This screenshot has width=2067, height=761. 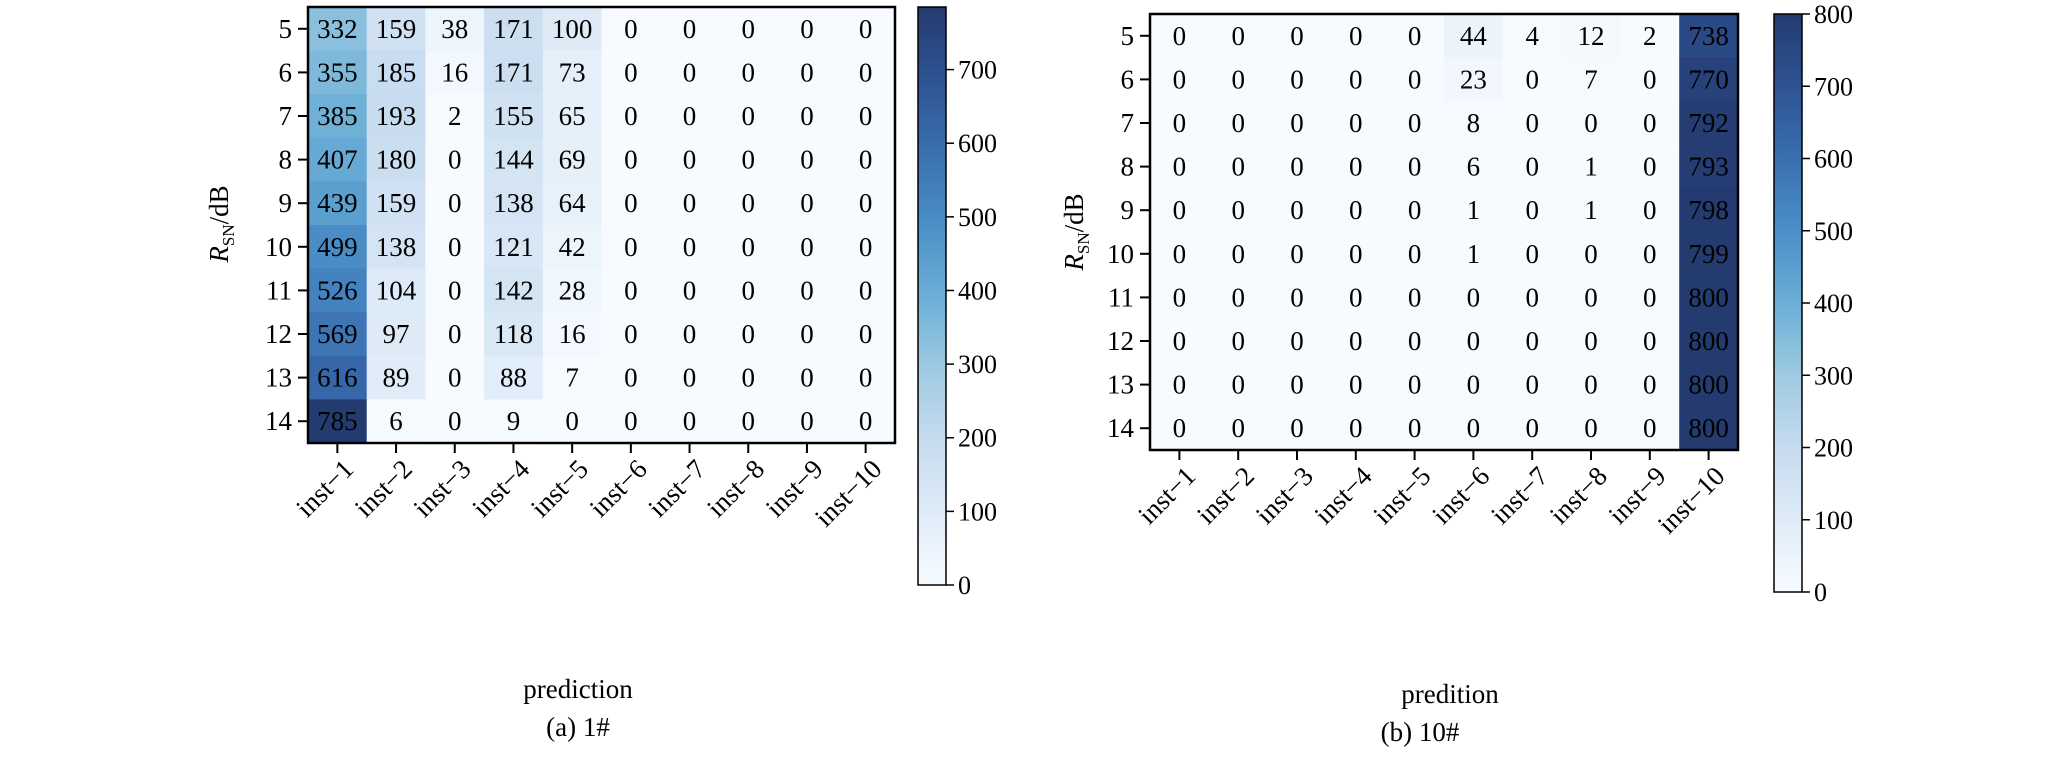 I want to click on panel-caption: (b) 10#, so click(x=1420, y=732).